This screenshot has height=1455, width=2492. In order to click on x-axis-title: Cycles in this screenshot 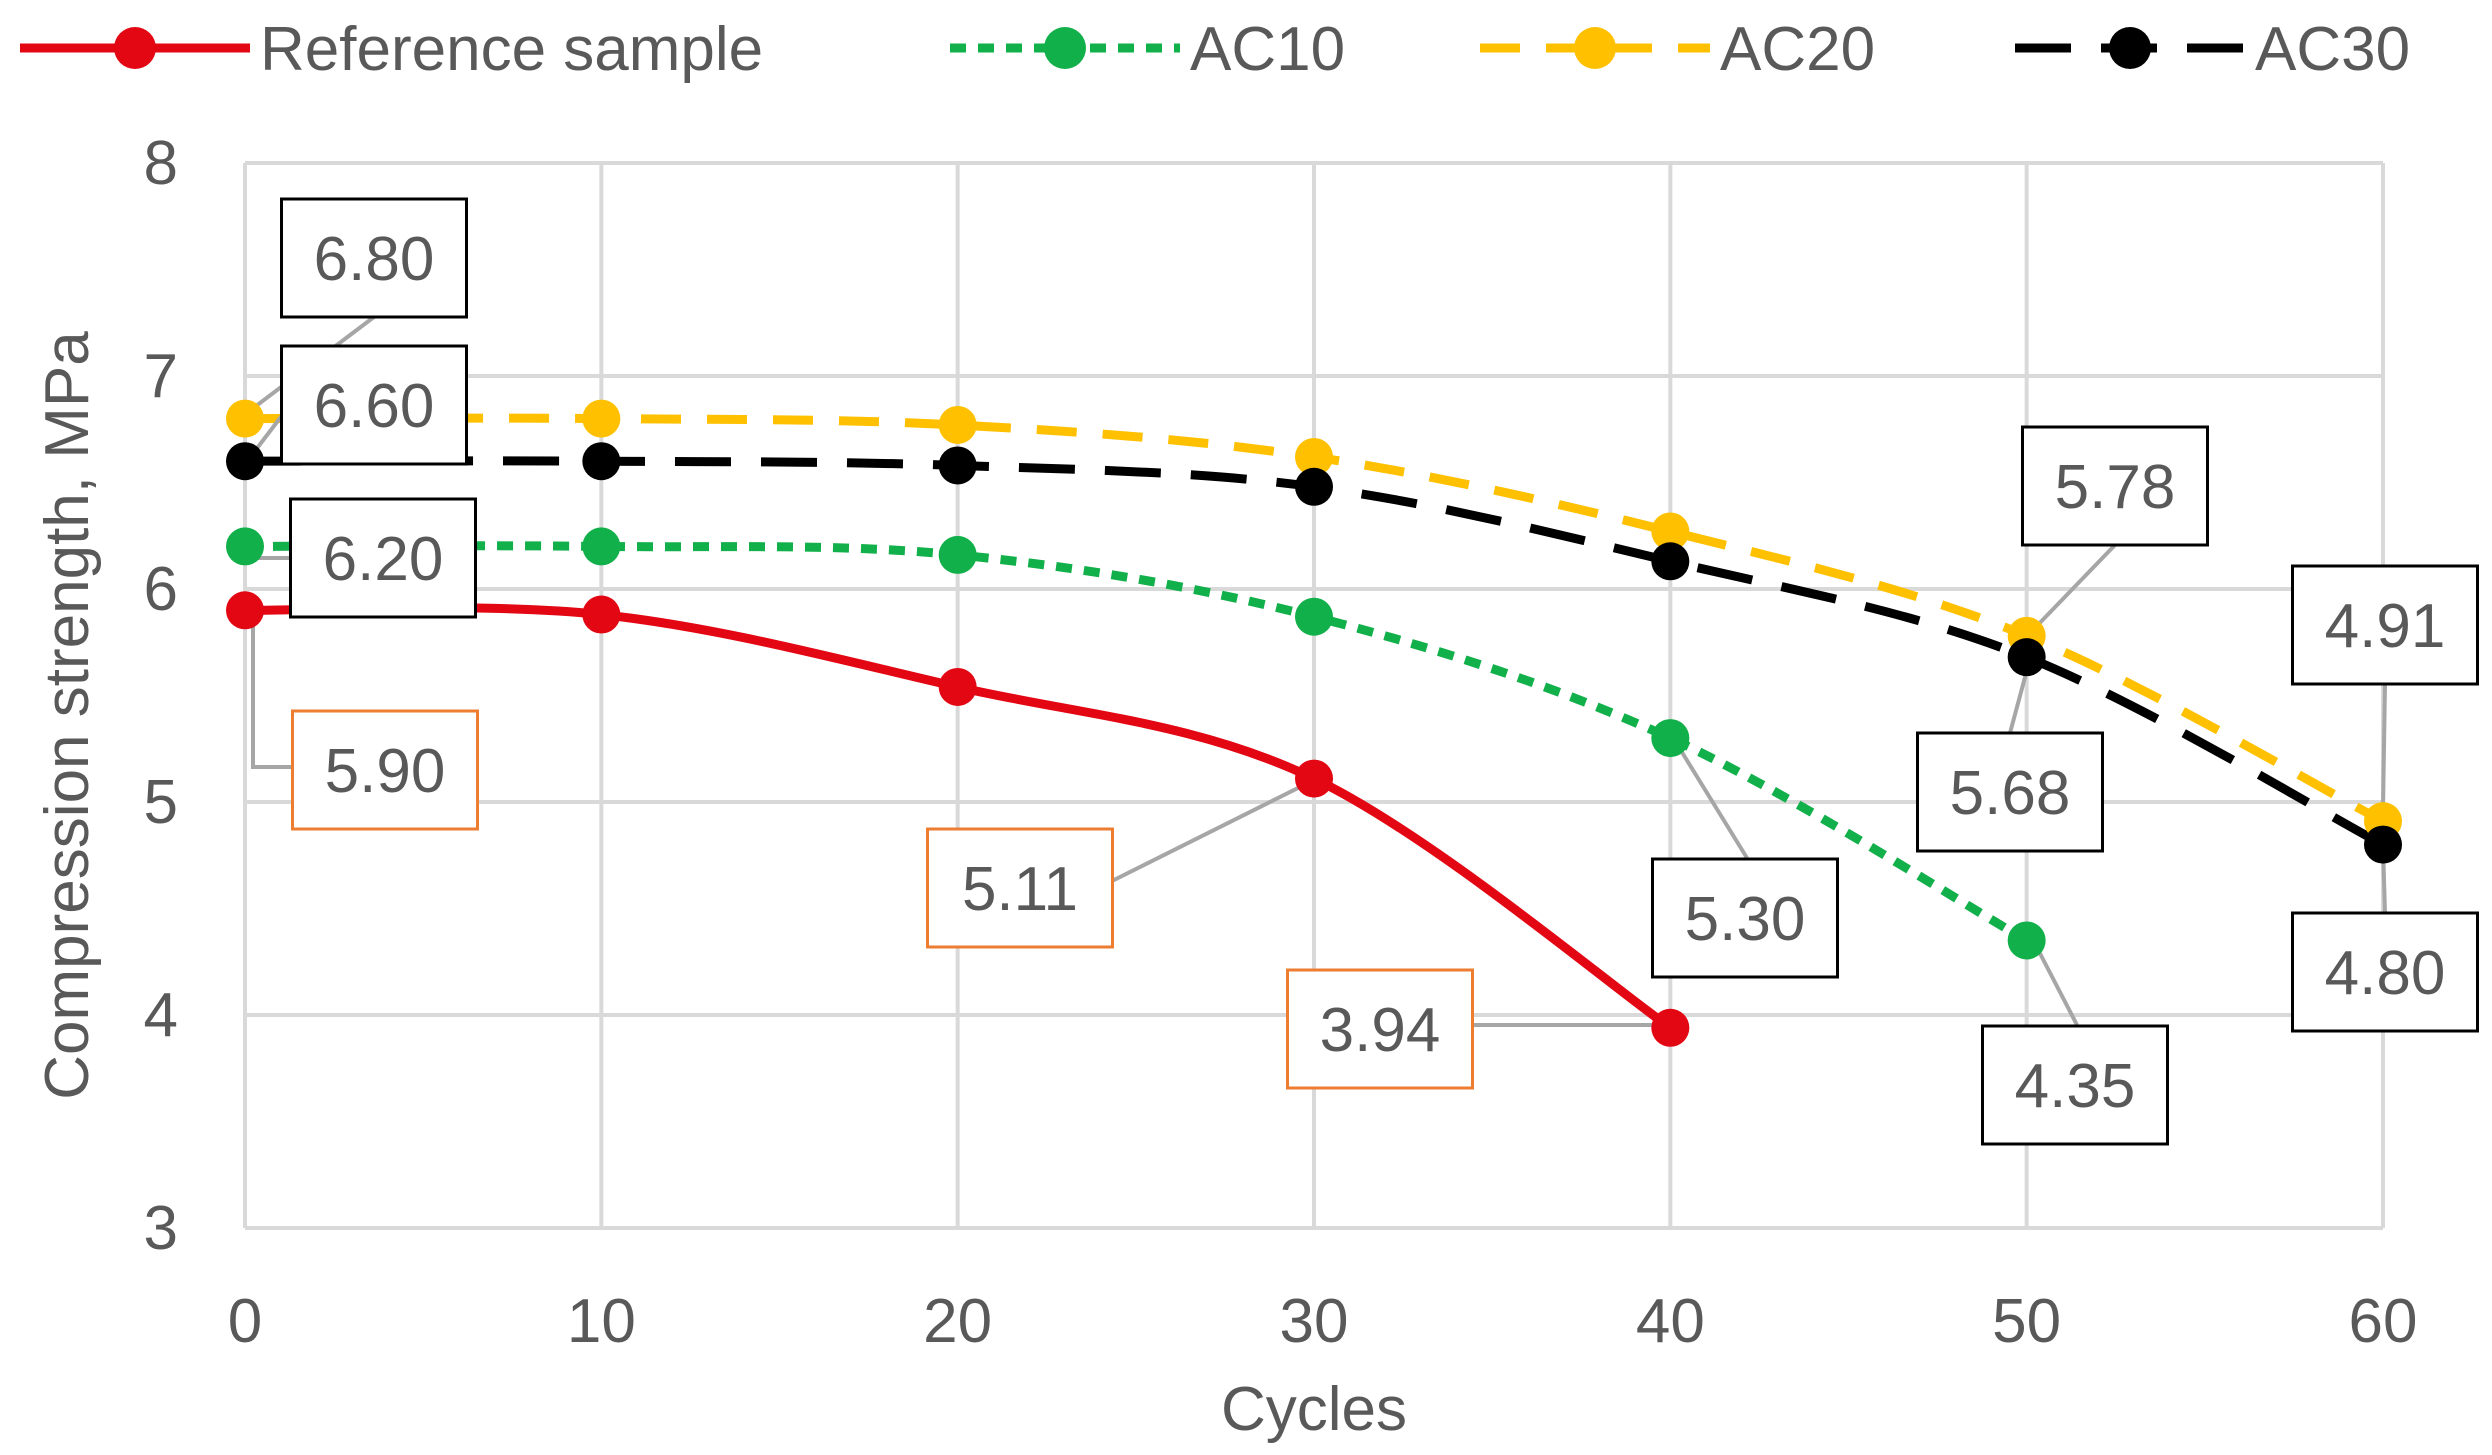, I will do `click(1314, 1409)`.